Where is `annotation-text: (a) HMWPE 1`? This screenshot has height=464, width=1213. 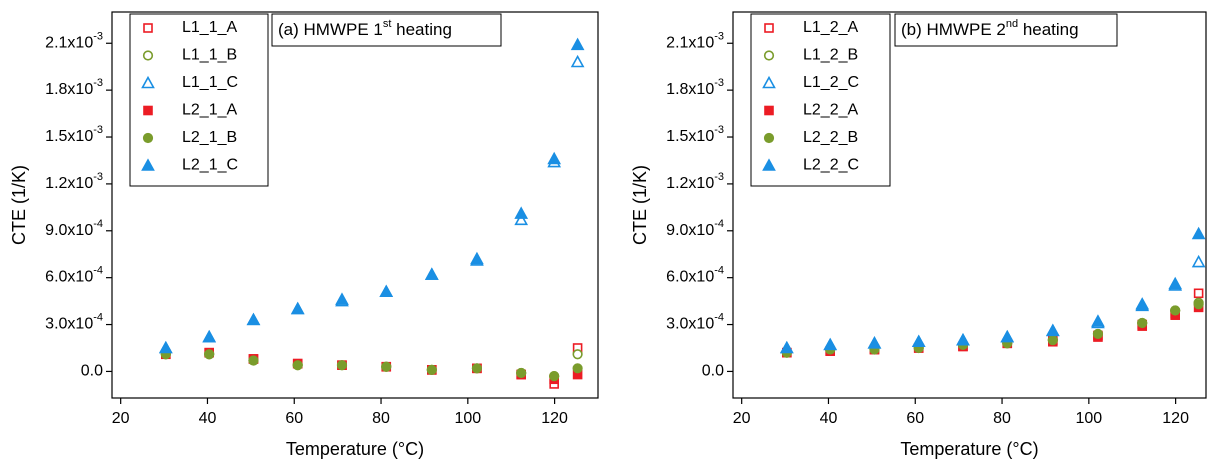
annotation-text: (a) HMWPE 1 is located at coordinates (330, 29).